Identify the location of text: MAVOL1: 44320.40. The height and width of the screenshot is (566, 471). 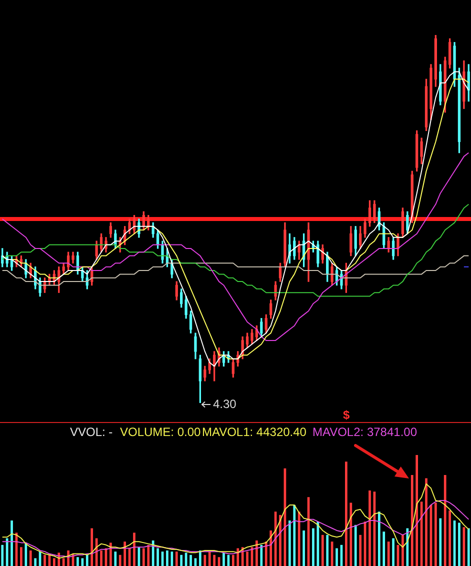
(254, 432).